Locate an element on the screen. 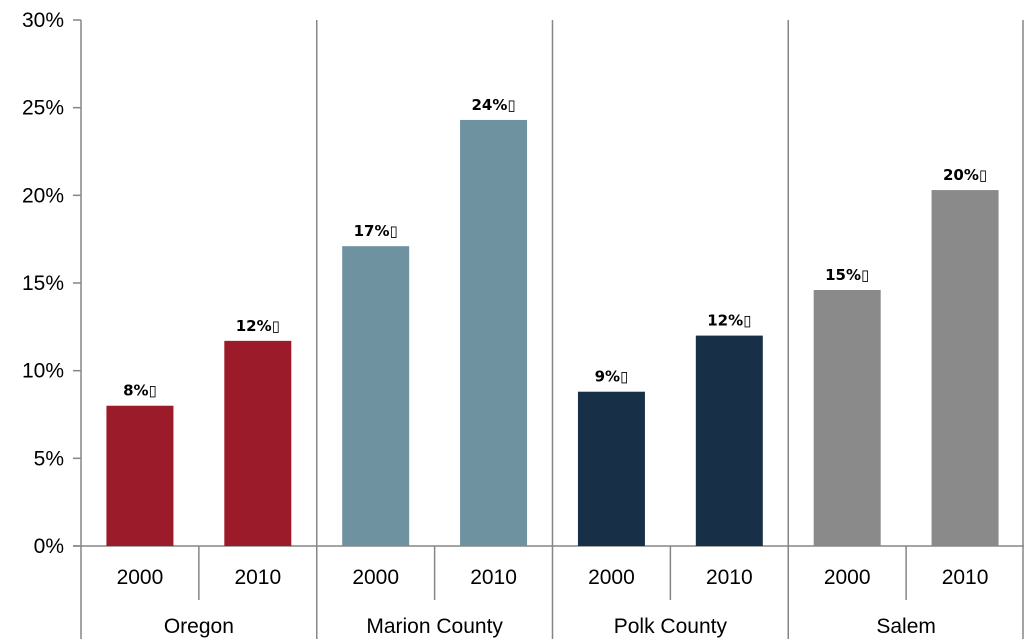  data-label: 9%▯ is located at coordinates (612, 377).